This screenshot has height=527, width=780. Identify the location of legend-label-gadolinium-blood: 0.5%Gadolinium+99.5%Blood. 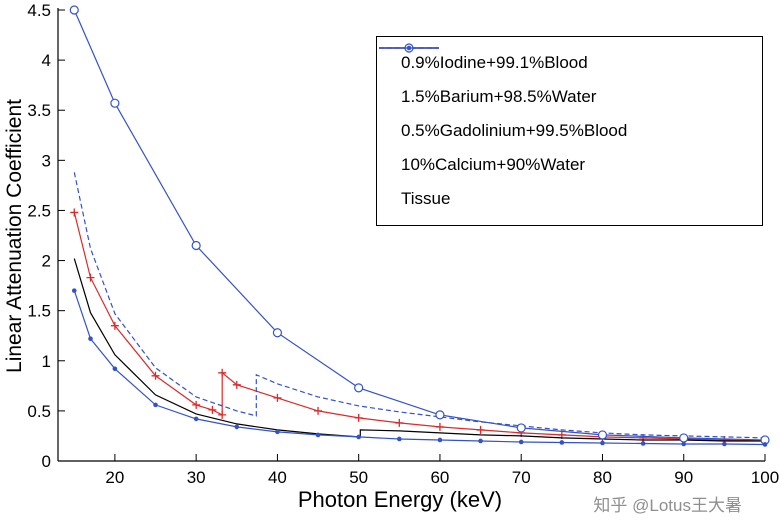
(514, 130).